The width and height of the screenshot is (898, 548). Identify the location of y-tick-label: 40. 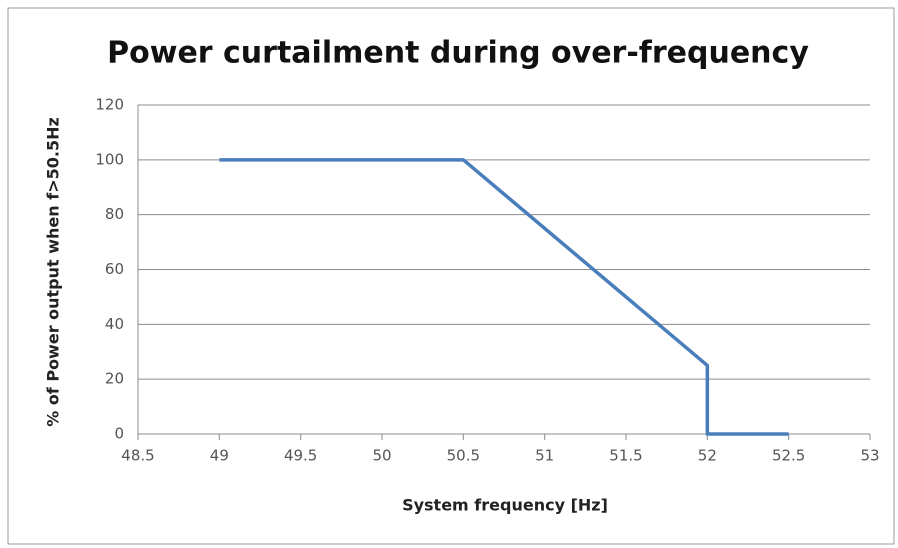
(114, 324).